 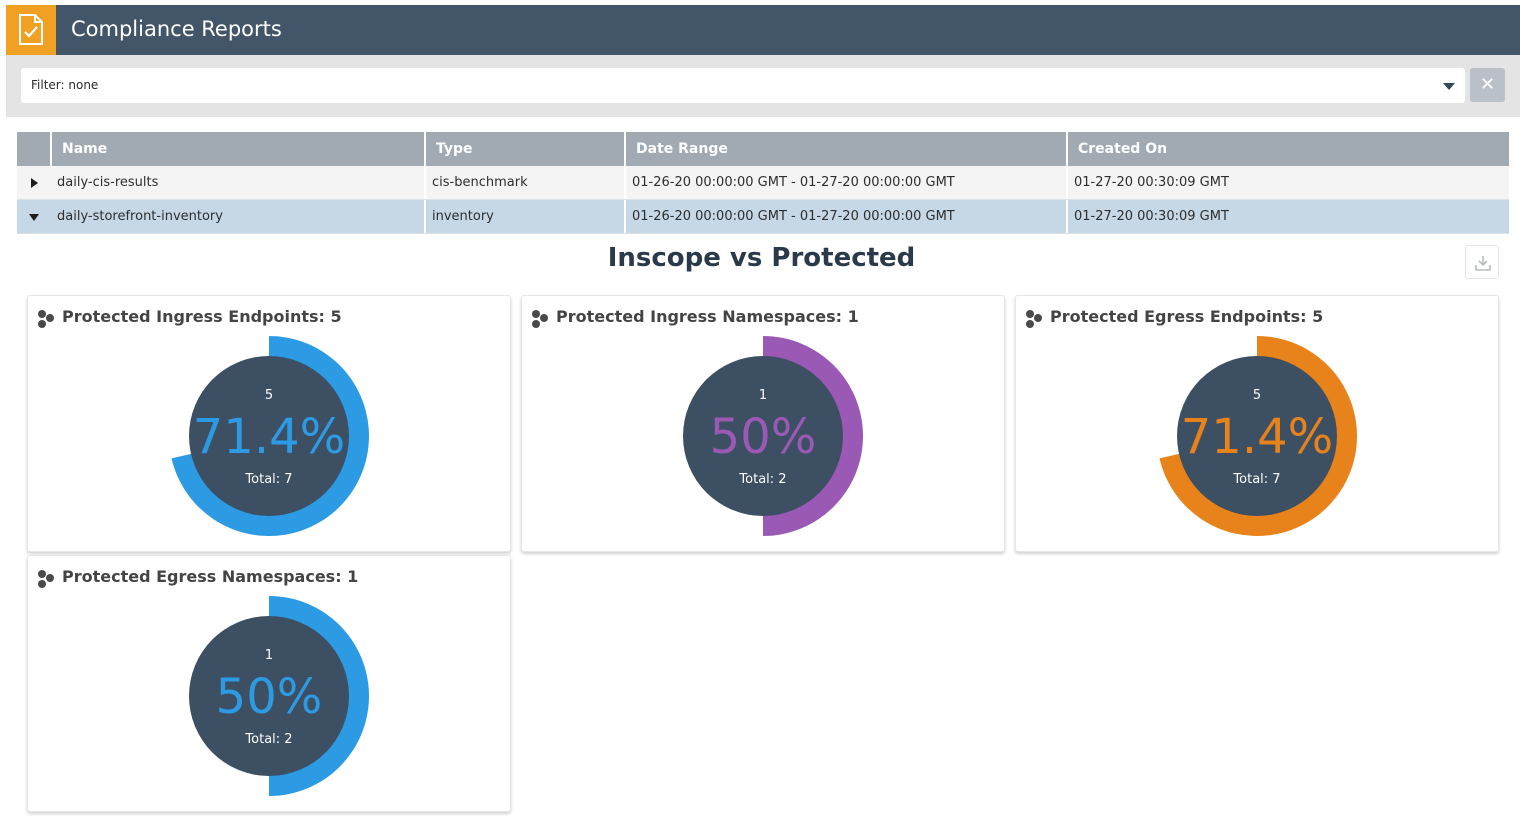 I want to click on filter-label: Filter: none, so click(x=65, y=85).